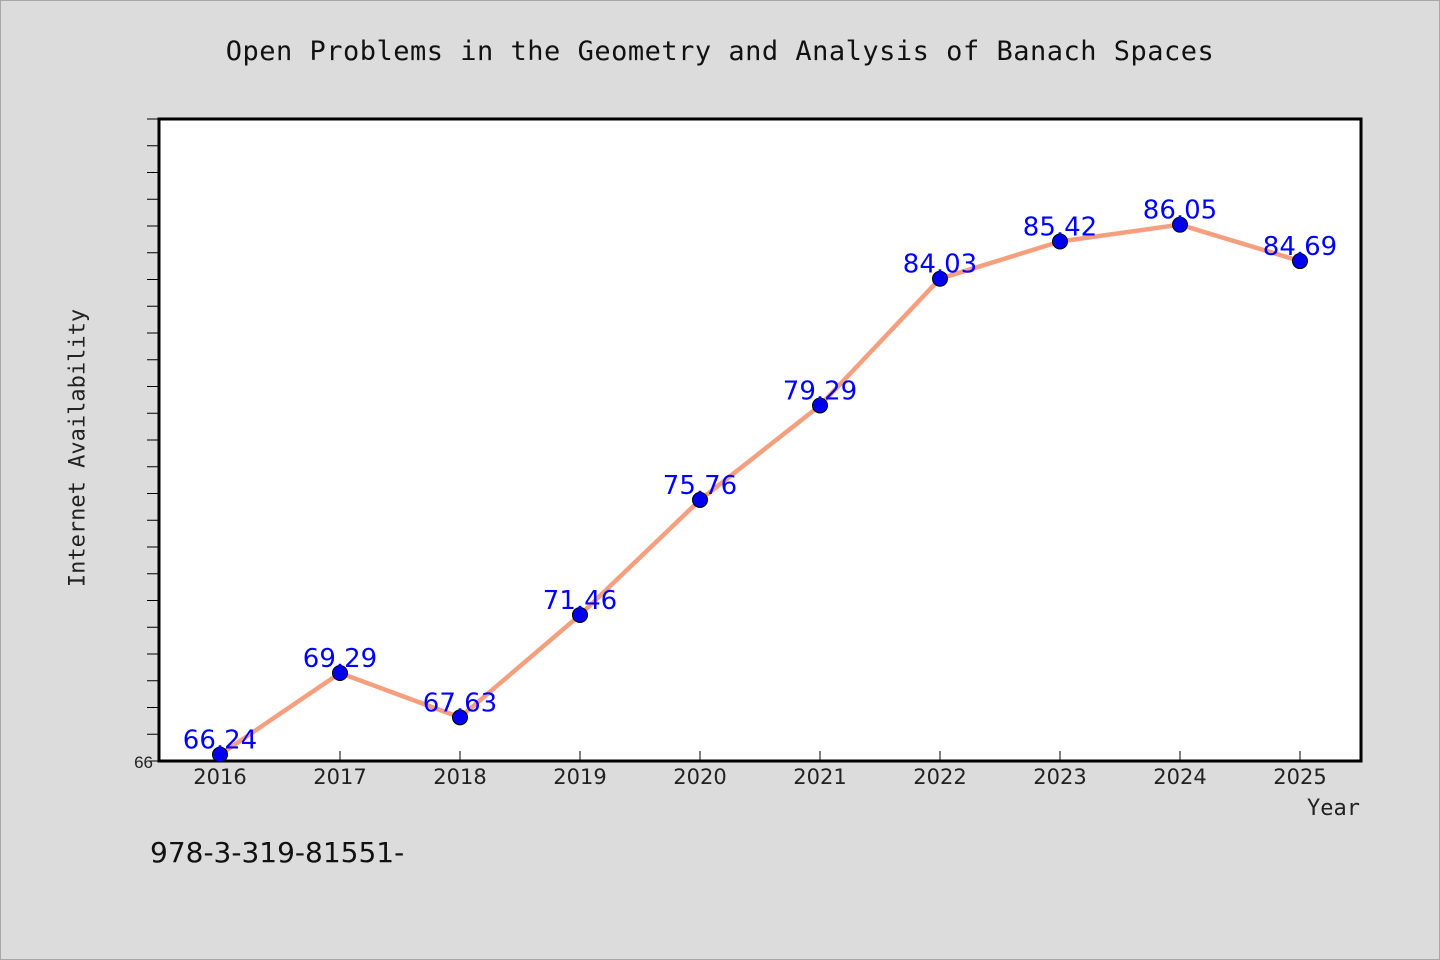 This screenshot has width=1440, height=960. What do you see at coordinates (460, 703) in the screenshot?
I see `data-label: 67.63` at bounding box center [460, 703].